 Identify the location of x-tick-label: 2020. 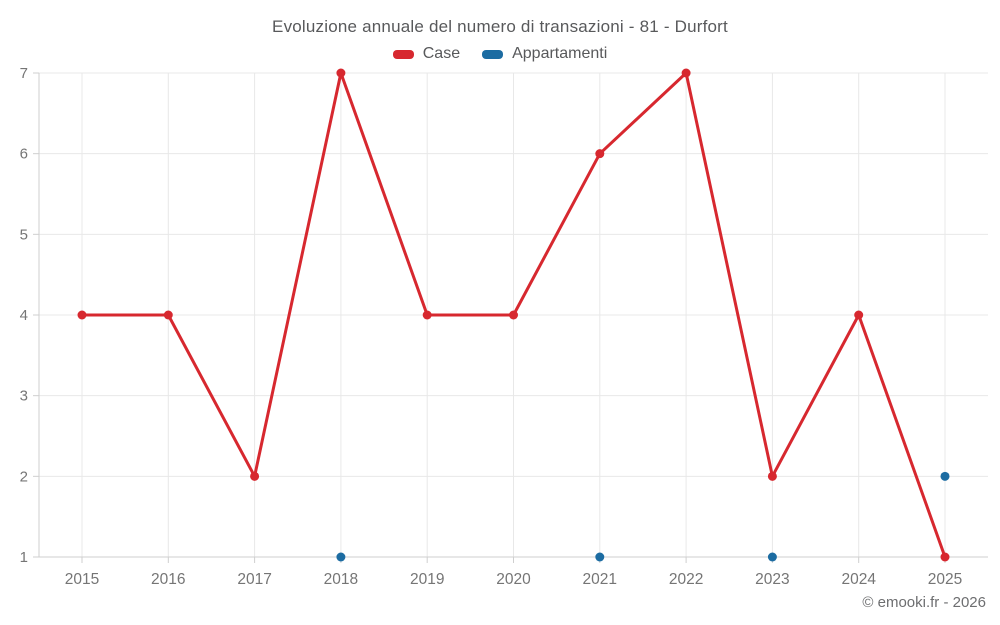
(513, 579).